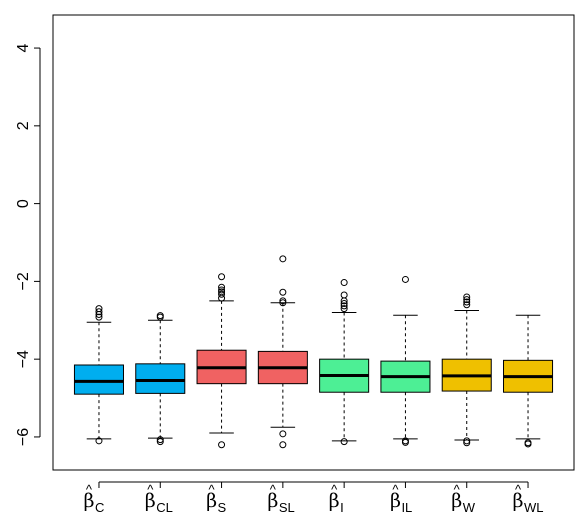 This screenshot has width=586, height=524. Describe the element at coordinates (406, 507) in the screenshot. I see `x-tick-subscript: IL` at that location.